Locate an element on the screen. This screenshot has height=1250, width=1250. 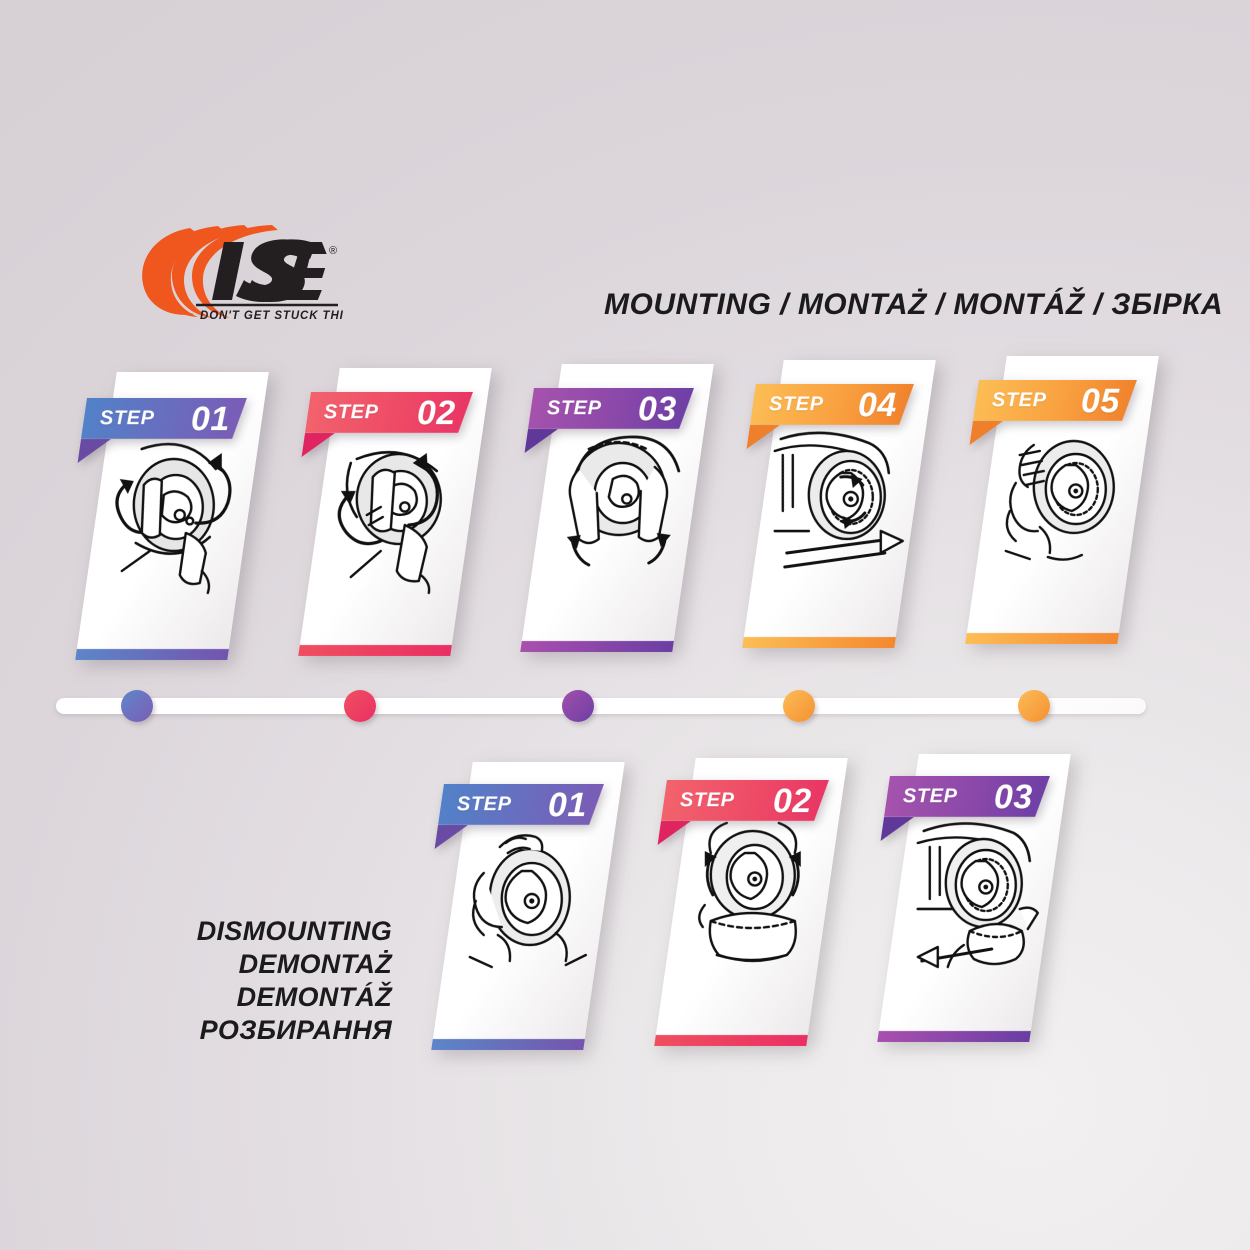
isse-logo-mark: ® DON'T GET STUCK THIS WINTER is located at coordinates (243, 273).